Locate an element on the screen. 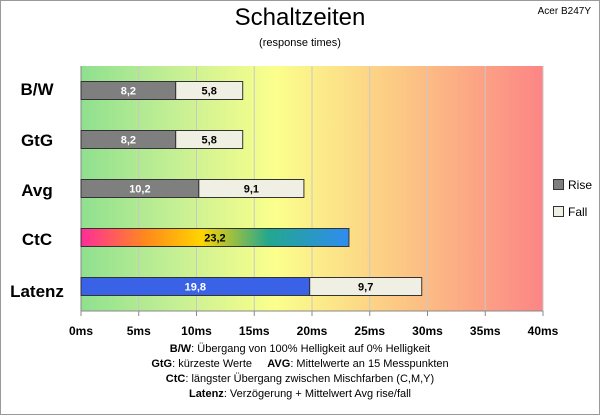 Image resolution: width=600 pixels, height=415 pixels. bar-rise is located at coordinates (215, 237).